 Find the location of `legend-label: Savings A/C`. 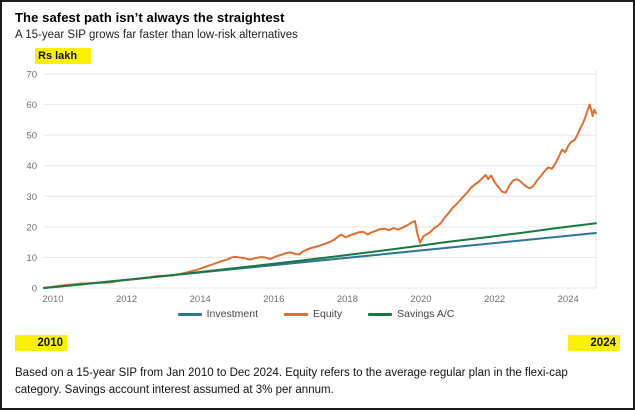

legend-label: Savings A/C is located at coordinates (426, 314).